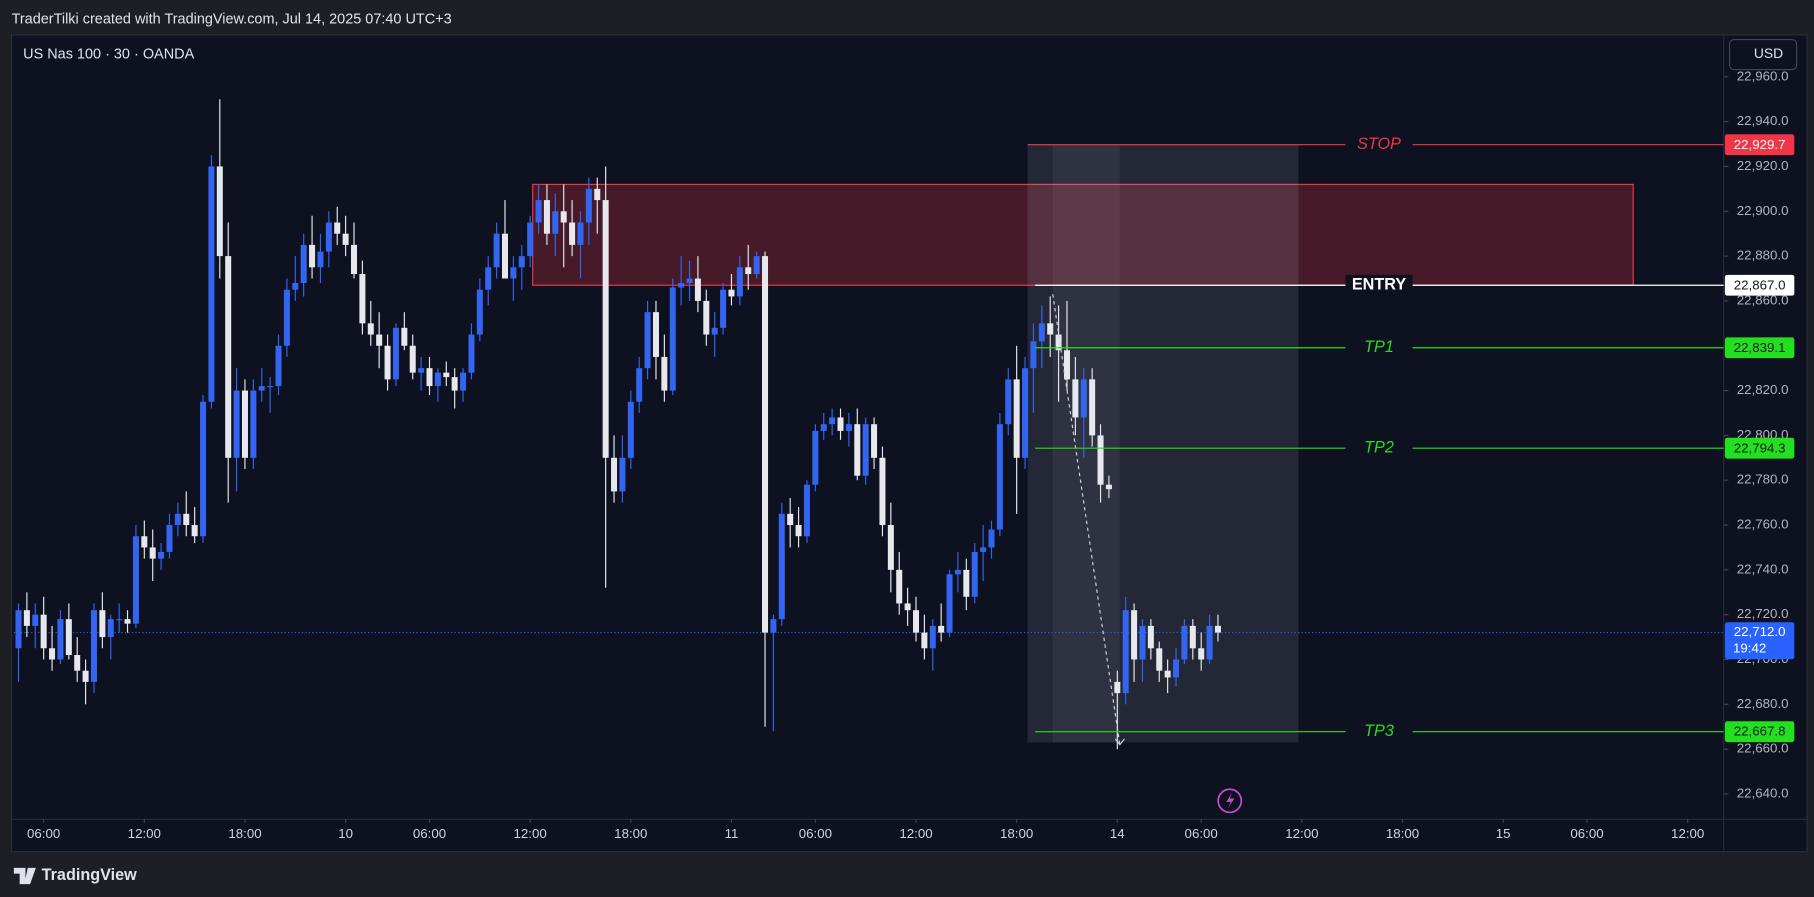  Describe the element at coordinates (1768, 53) in the screenshot. I see `currency-label: USD` at that location.